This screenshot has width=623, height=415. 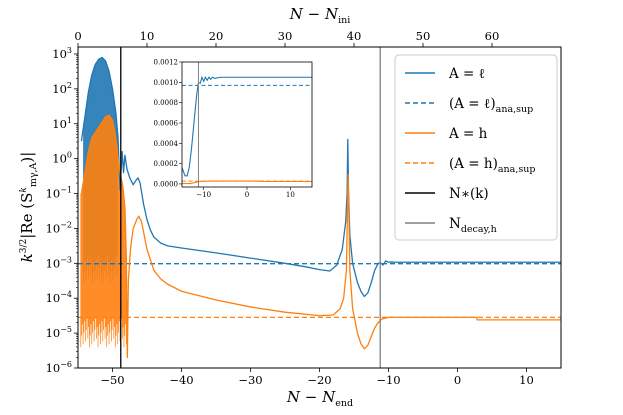 What do you see at coordinates (59, 262) in the screenshot?
I see `y-tick-label-3: 10⁻³` at bounding box center [59, 262].